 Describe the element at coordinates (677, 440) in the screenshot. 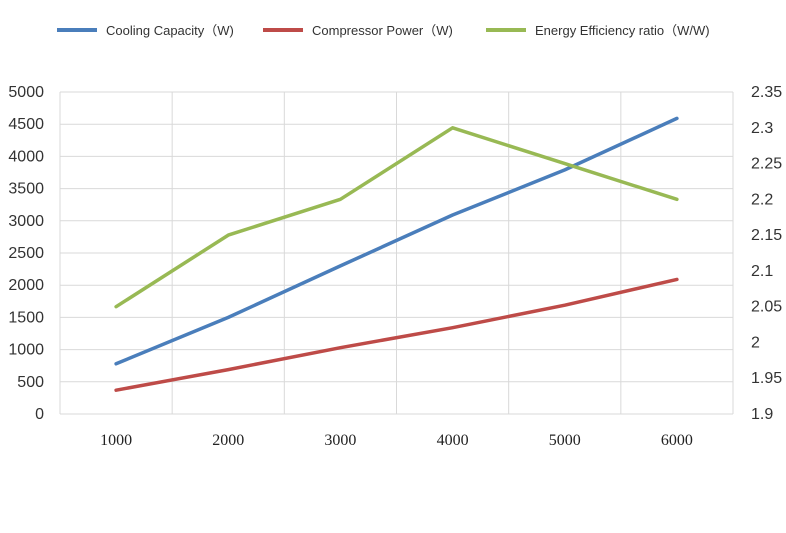

I see `x-tick-label: 6000` at that location.